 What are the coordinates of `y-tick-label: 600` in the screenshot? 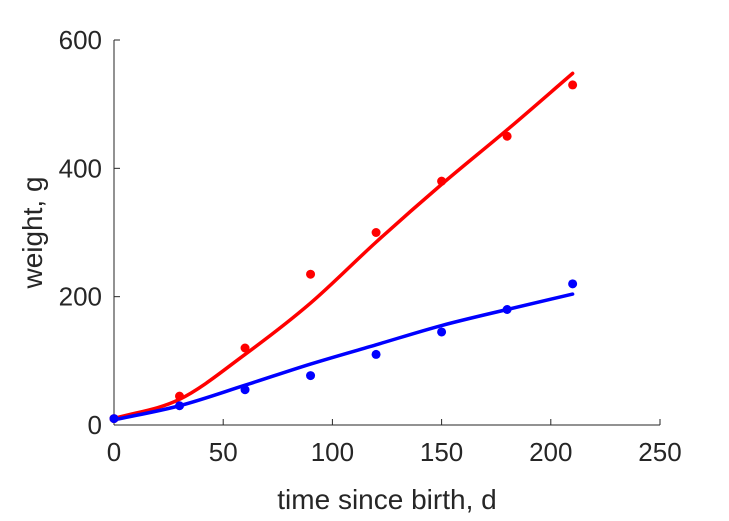 It's located at (80, 40).